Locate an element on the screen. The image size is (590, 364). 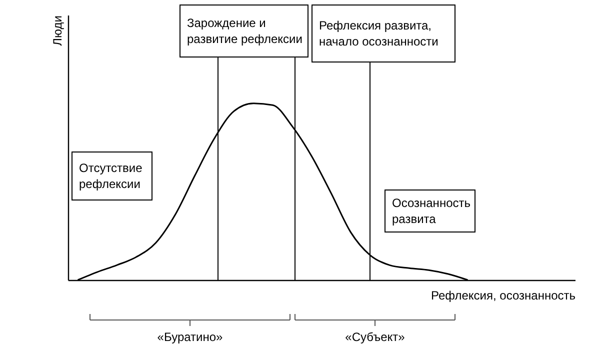
text: «Буратино» is located at coordinates (190, 337).